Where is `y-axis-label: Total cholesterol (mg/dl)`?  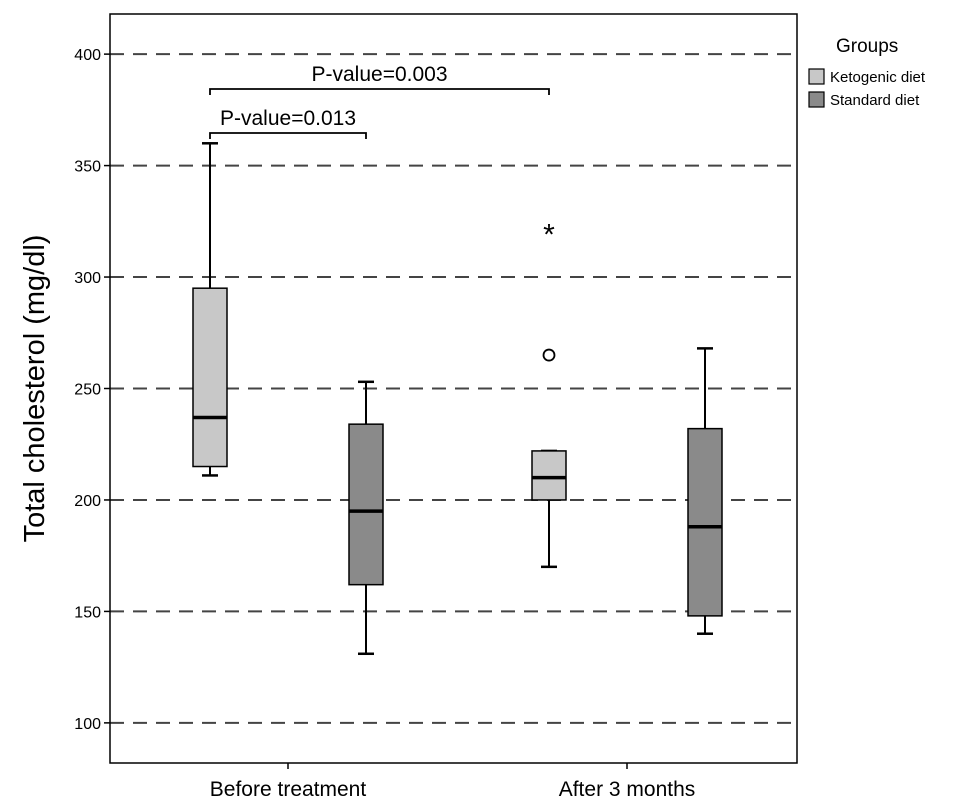 y-axis-label: Total cholesterol (mg/dl) is located at coordinates (35, 389).